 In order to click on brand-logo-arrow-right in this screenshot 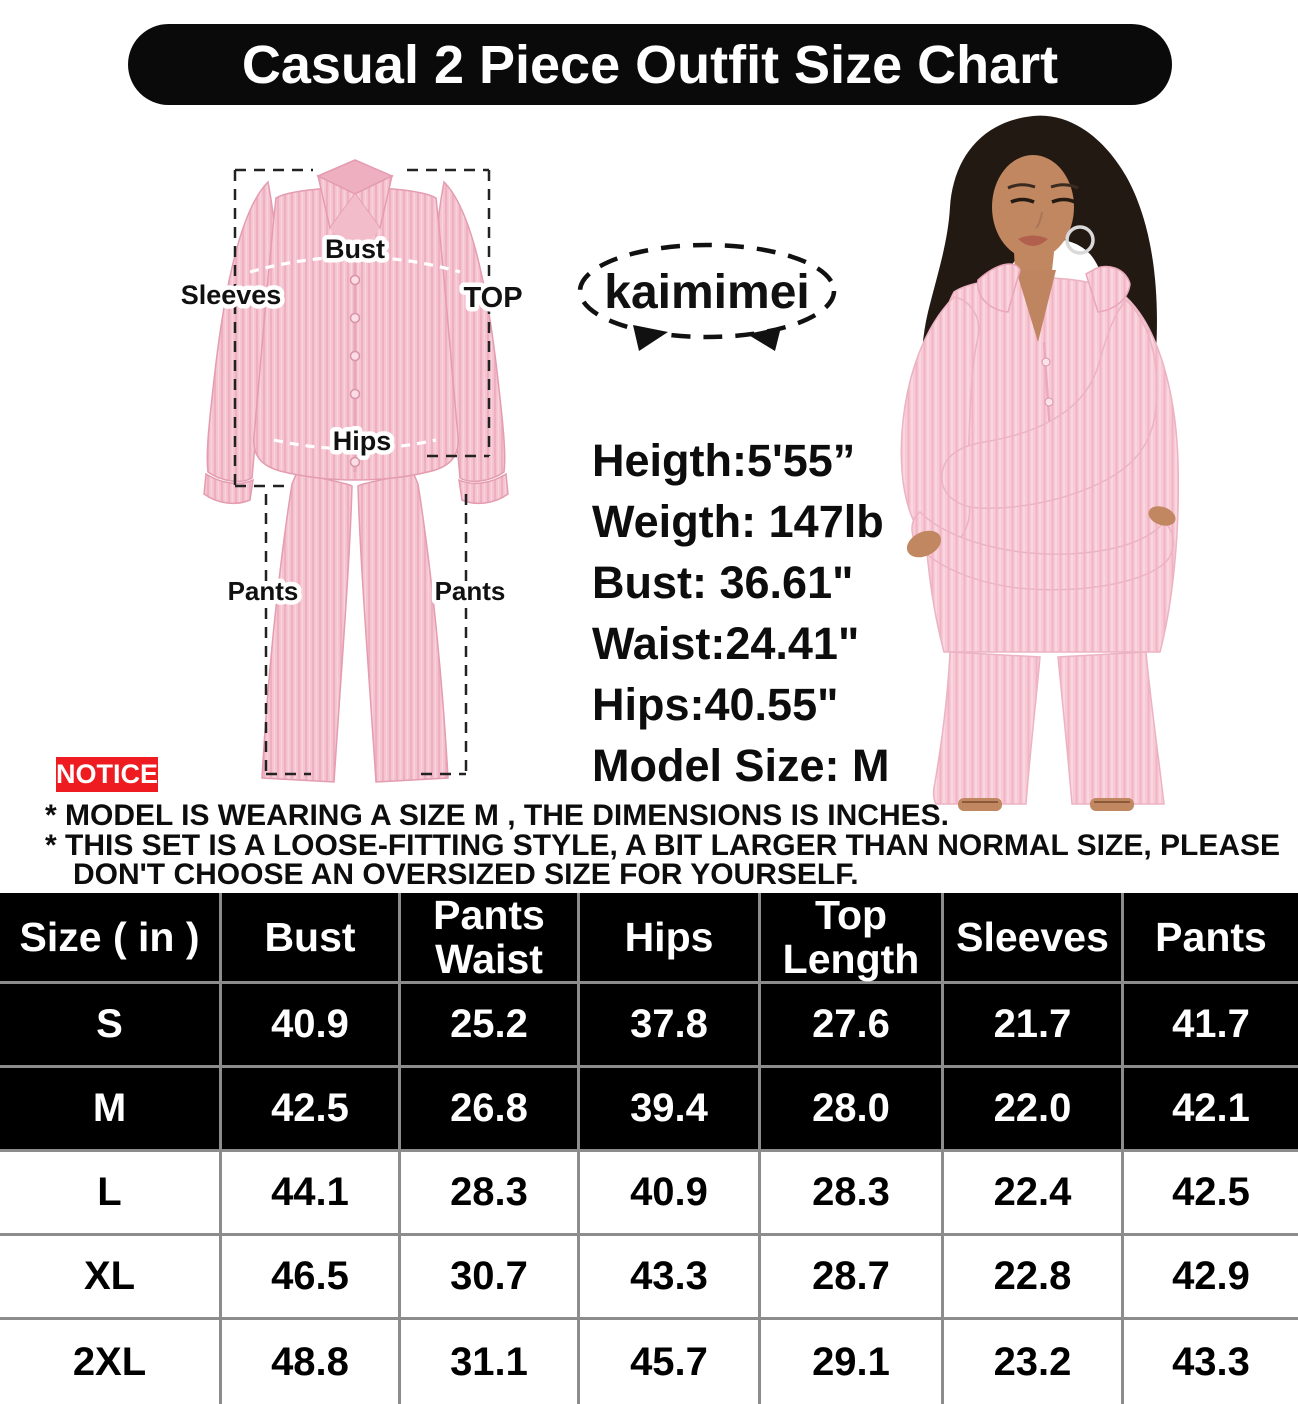, I will do `click(764, 339)`.